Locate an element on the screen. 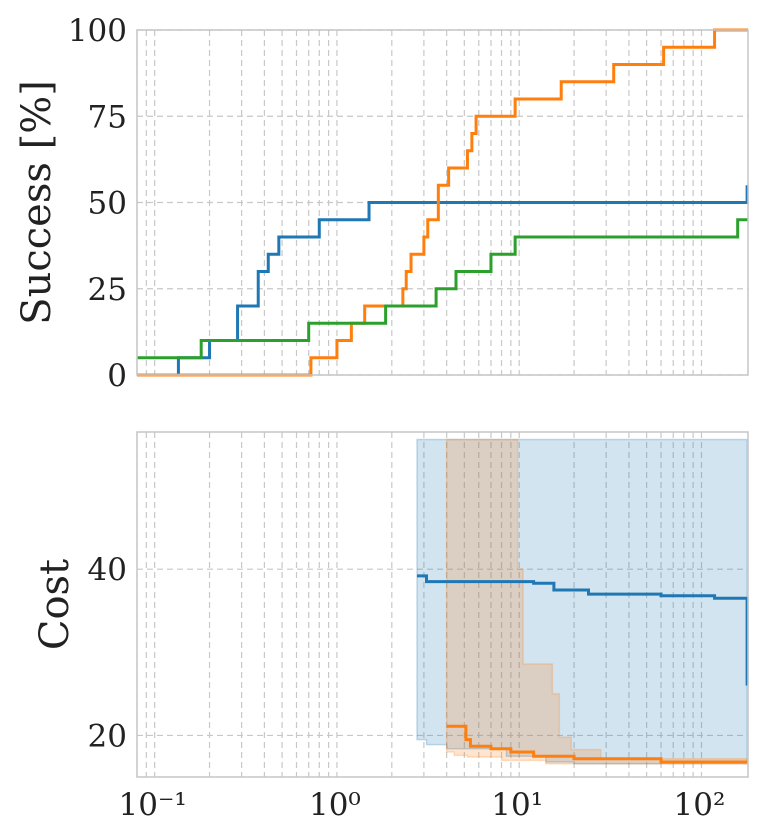  y-axis-label: Success [%] is located at coordinates (37, 202).